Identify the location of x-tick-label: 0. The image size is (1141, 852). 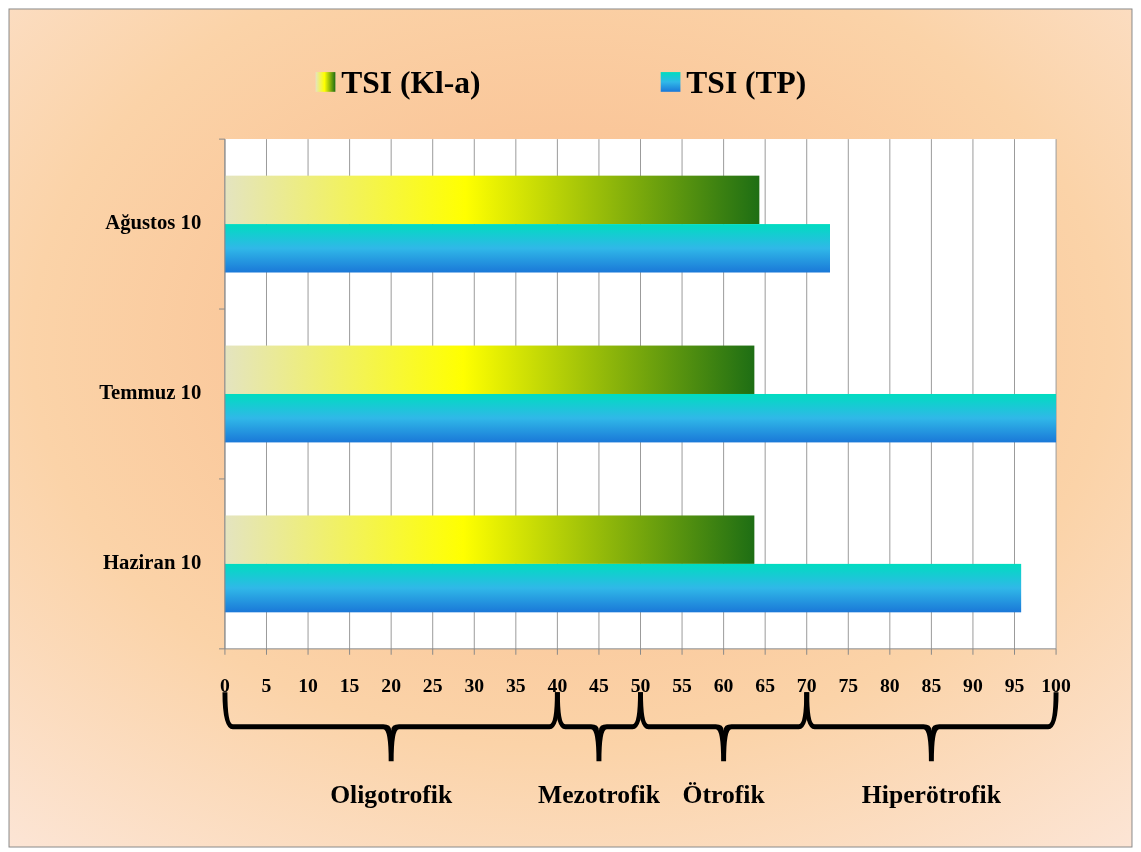
(225, 685).